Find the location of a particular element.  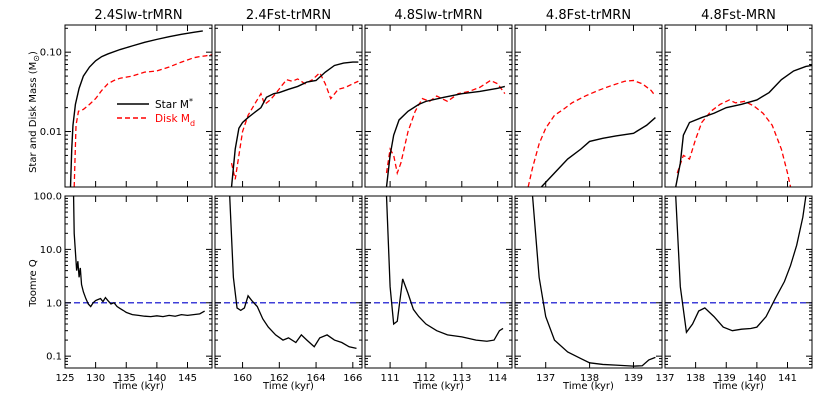

row-labels: Star and Disk Mass (M⊙) Toomre Q is located at coordinates (34, 179).